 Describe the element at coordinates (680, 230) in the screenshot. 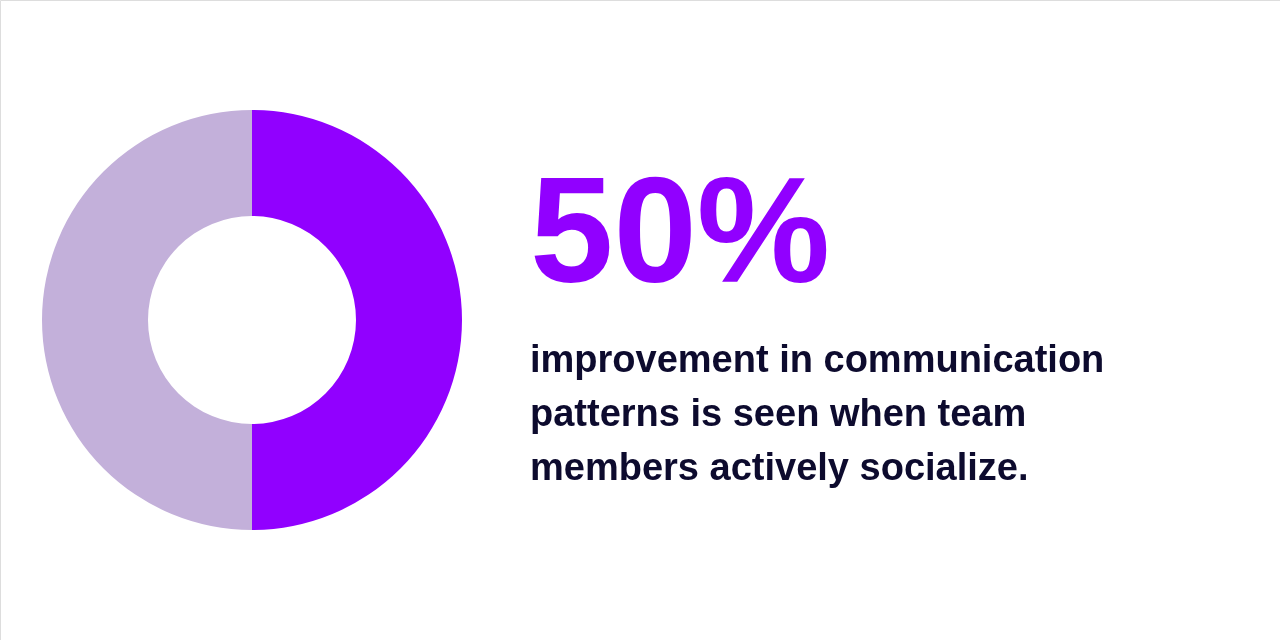

I see `data-label: 50%` at that location.